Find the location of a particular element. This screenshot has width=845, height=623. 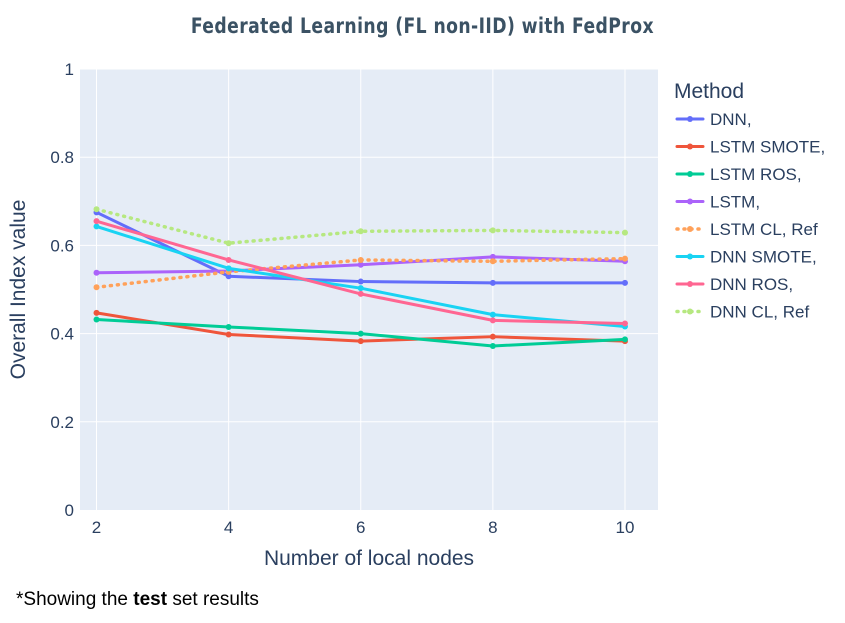

y-tick-label: 0 is located at coordinates (69, 510).